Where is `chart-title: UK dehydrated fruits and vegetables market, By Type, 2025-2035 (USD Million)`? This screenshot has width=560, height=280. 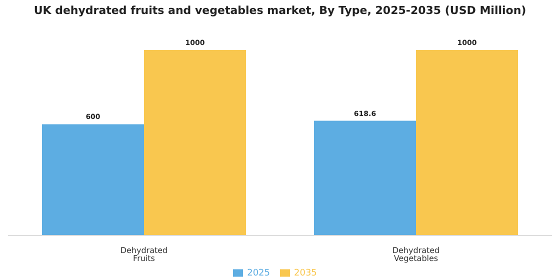
chart-title: UK dehydrated fruits and vegetables market, By Type, 2025-2035 (USD Million) is located at coordinates (280, 10).